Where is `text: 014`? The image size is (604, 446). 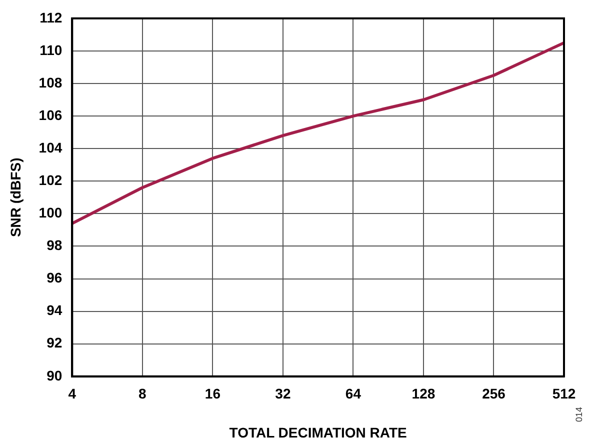 text: 014 is located at coordinates (579, 414).